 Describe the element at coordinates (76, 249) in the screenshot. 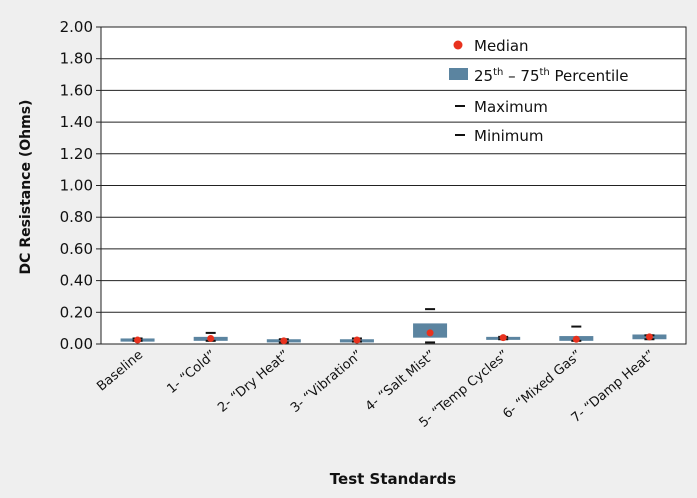

I see `y-tick-label: 0.60` at that location.